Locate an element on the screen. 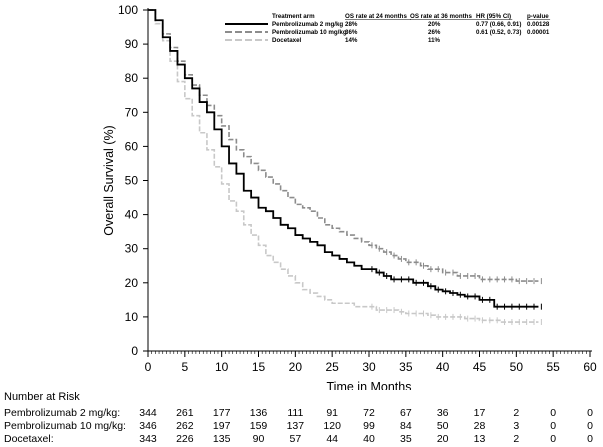  risk-row-label: Pembrolizumab 2 mg/kg: is located at coordinates (62, 413).